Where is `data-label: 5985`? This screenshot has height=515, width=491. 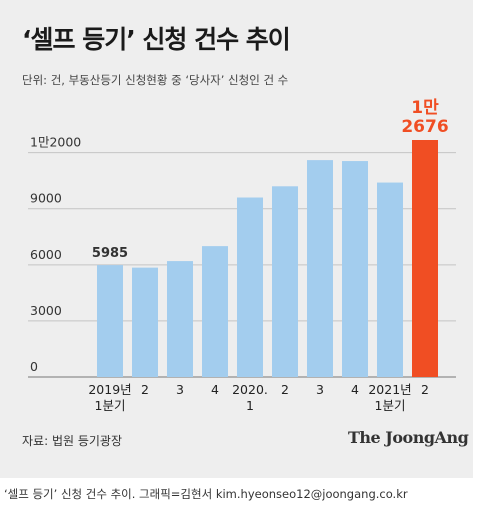 data-label: 5985 is located at coordinates (110, 253).